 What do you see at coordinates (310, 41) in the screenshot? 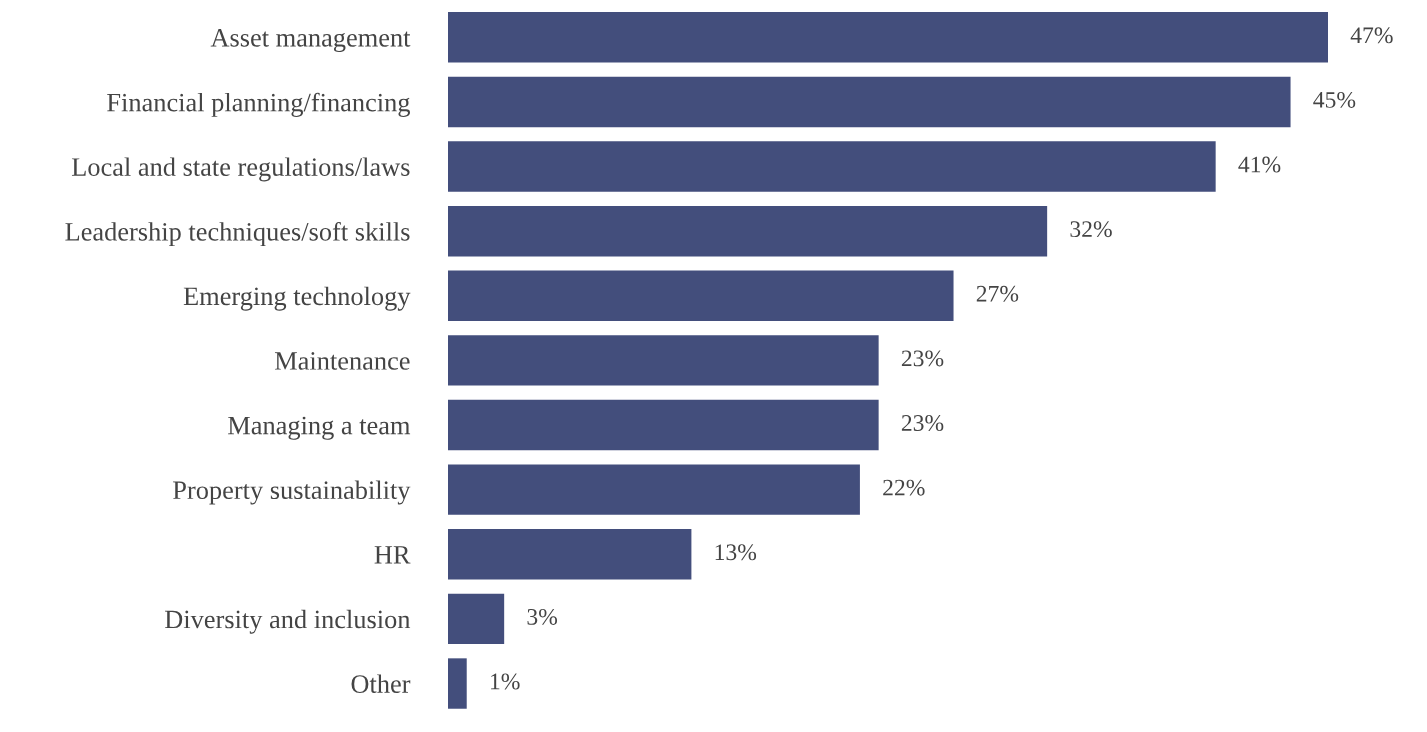
I see `y-tick-label: Asset management` at bounding box center [310, 41].